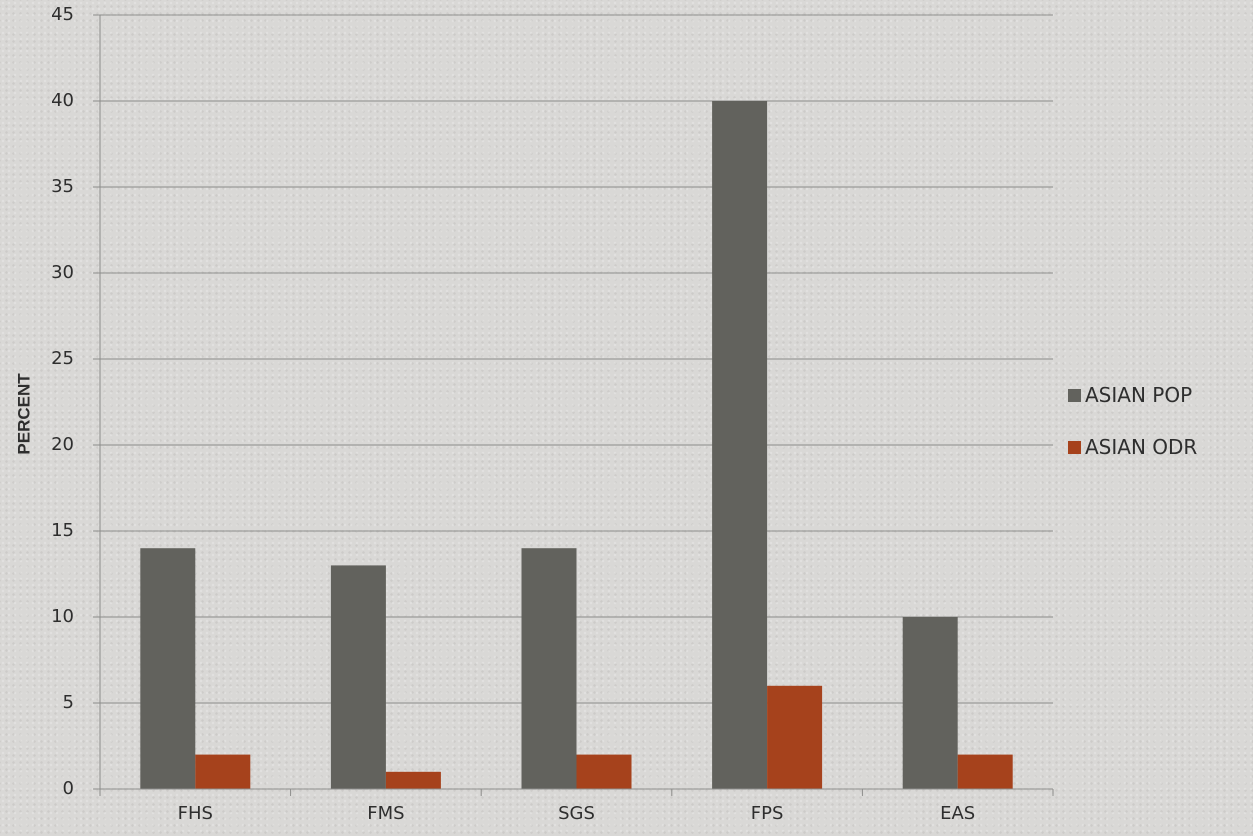 This screenshot has height=836, width=1253. What do you see at coordinates (68, 702) in the screenshot?
I see `y-tick-label: 5` at bounding box center [68, 702].